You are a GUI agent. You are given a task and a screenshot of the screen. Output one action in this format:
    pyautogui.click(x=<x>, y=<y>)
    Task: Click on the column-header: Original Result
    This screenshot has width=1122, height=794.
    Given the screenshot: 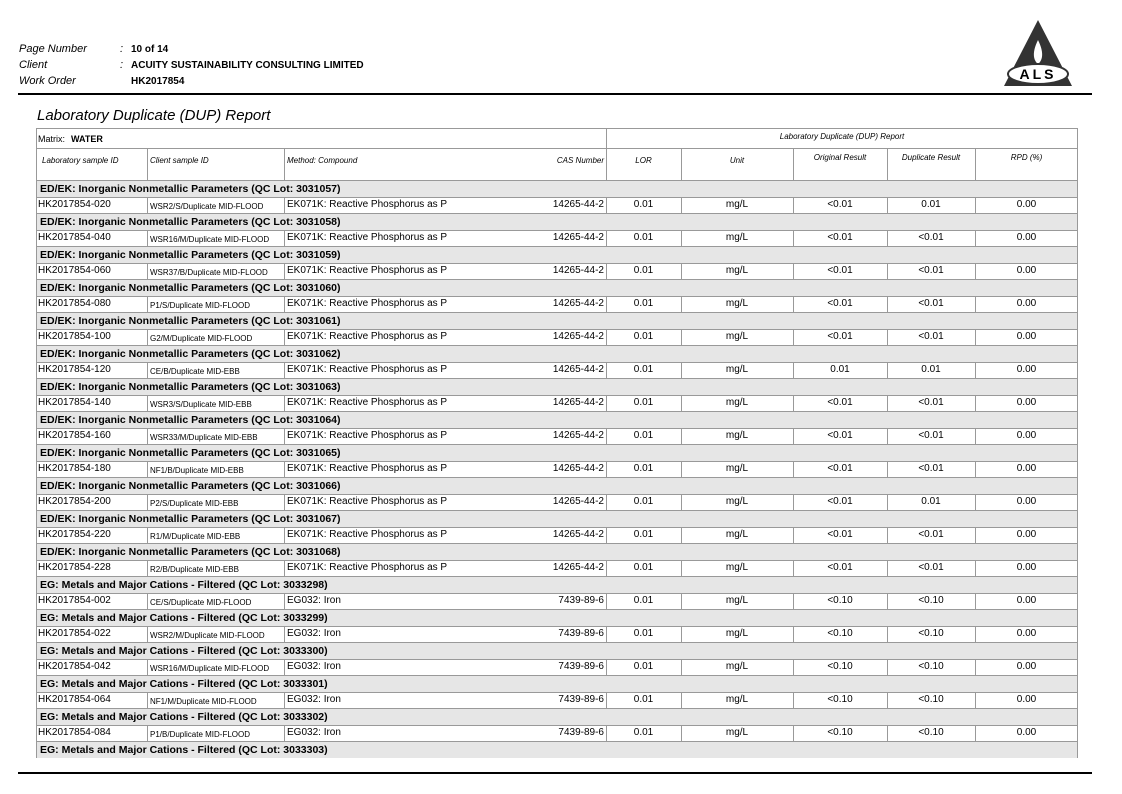 What is the action you would take?
    pyautogui.click(x=840, y=157)
    